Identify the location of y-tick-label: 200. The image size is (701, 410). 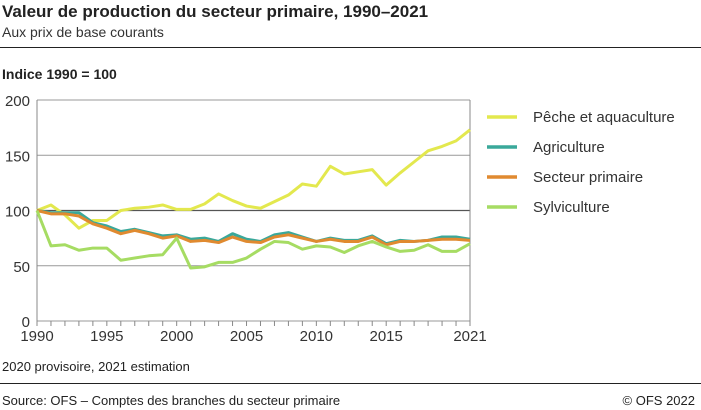
(17, 101).